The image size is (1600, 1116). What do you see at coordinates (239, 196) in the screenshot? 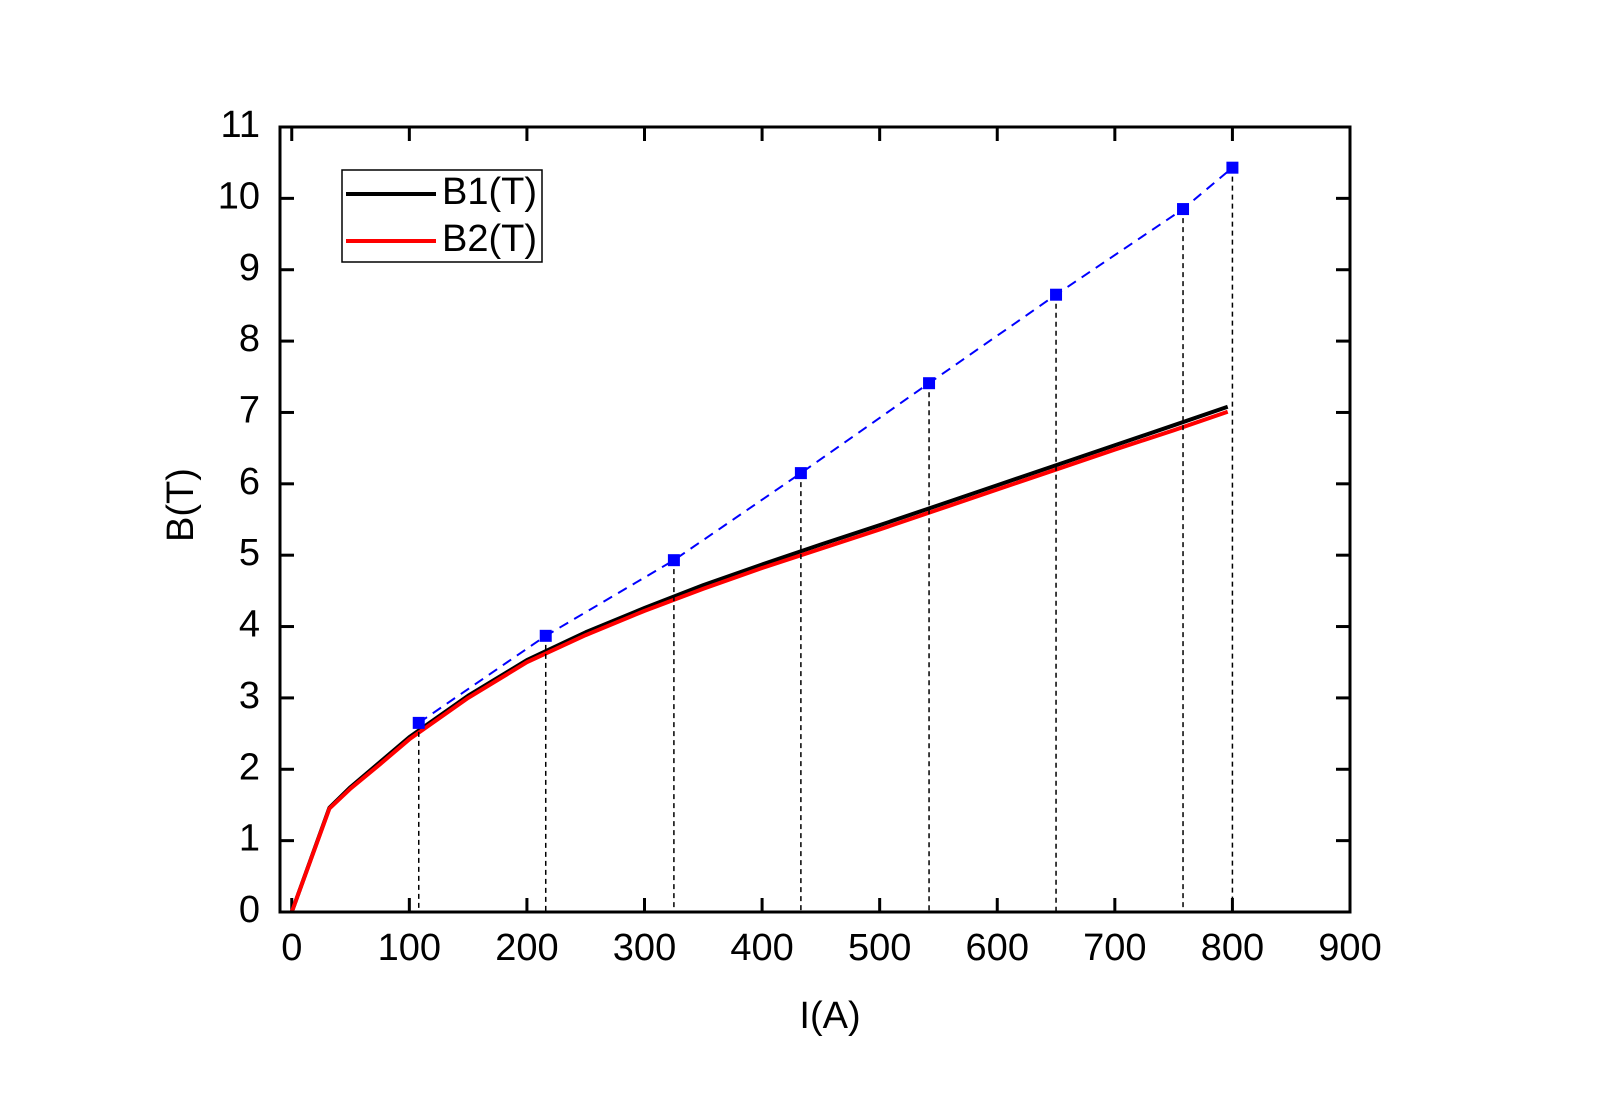
I see `y-tick-label: 10` at bounding box center [239, 196].